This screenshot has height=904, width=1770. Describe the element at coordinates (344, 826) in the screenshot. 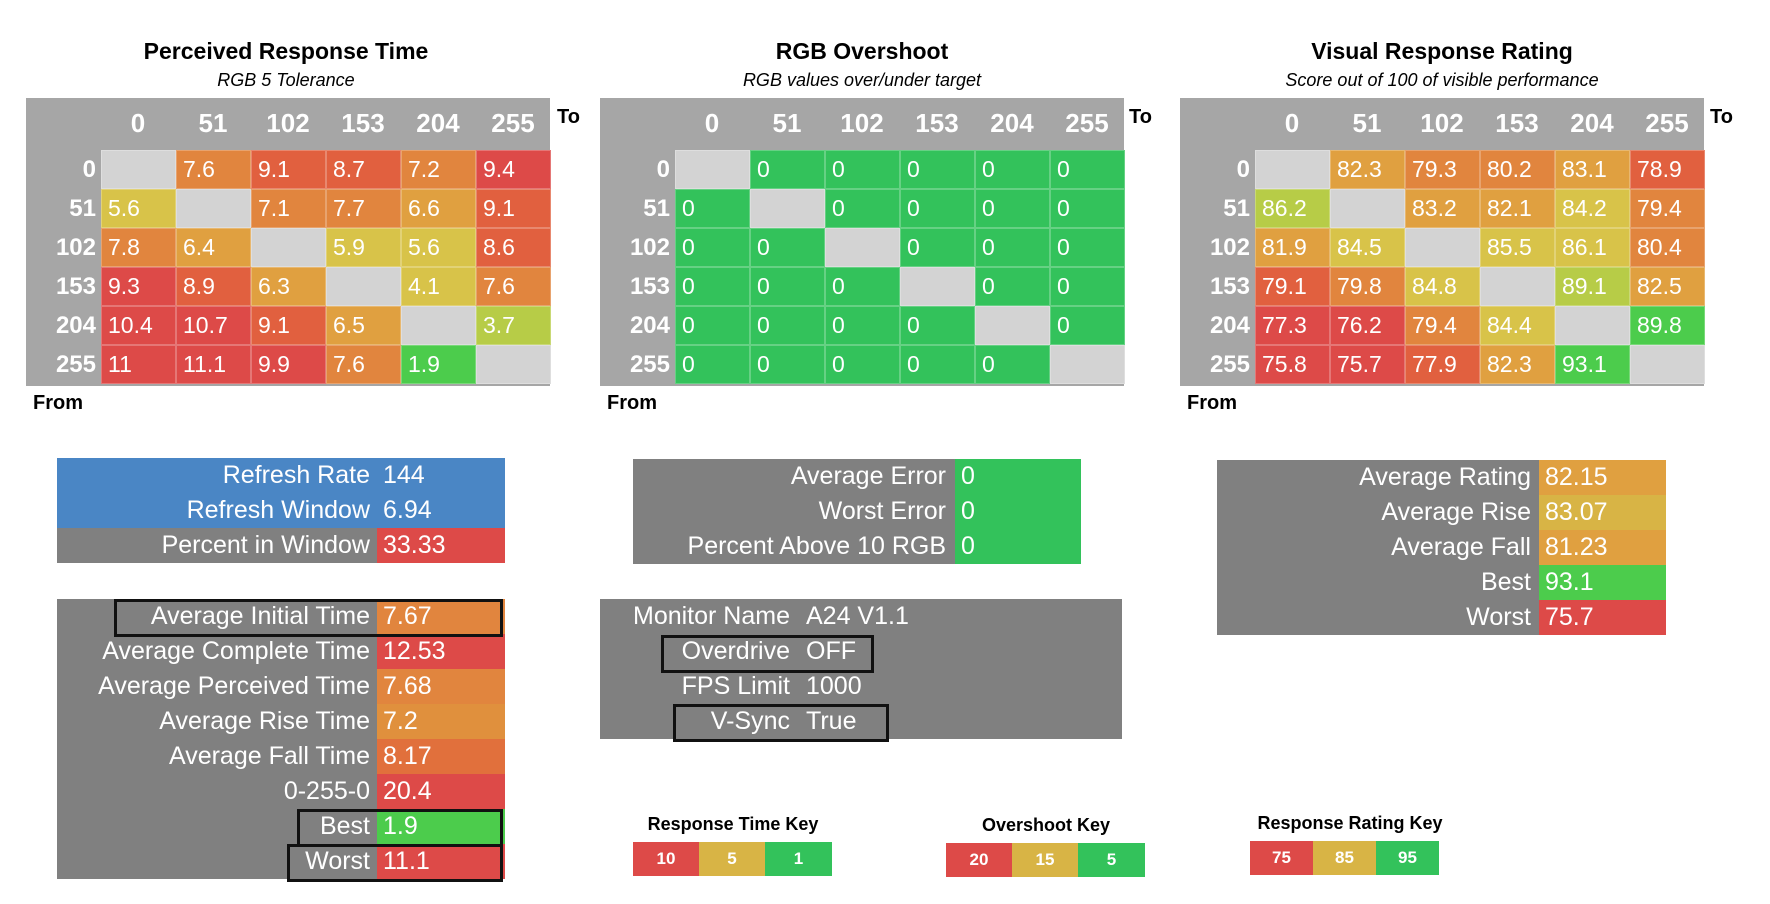

I see `best-time-label: Best` at that location.